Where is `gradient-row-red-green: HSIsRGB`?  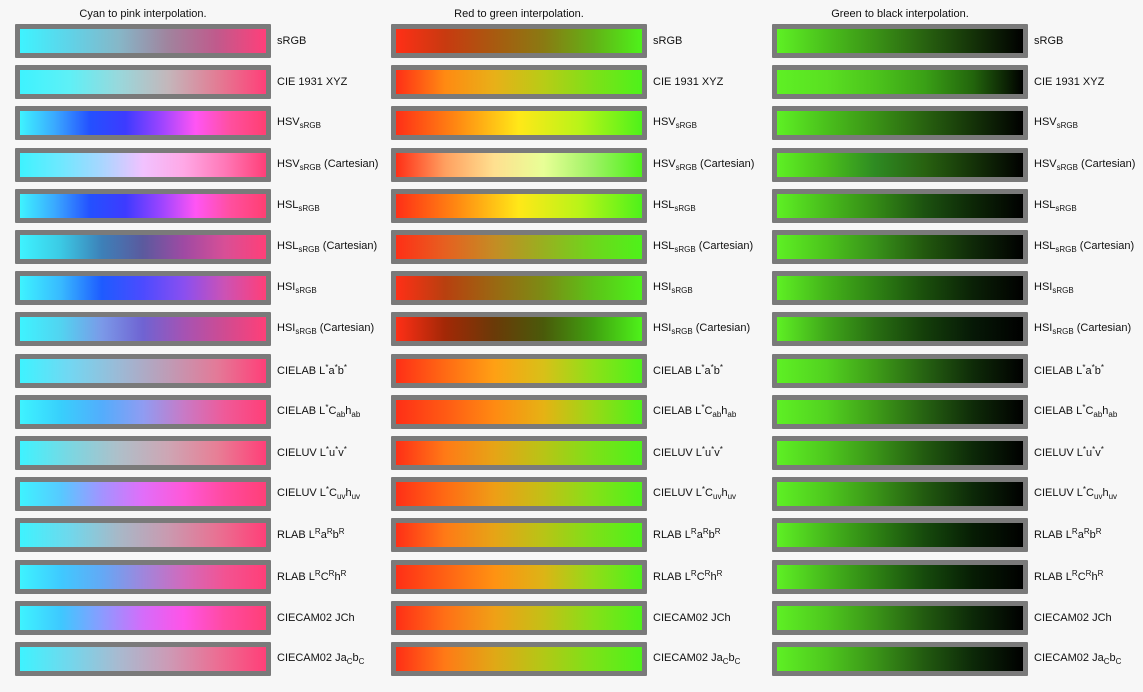
gradient-row-red-green: HSIsRGB is located at coordinates (542, 288).